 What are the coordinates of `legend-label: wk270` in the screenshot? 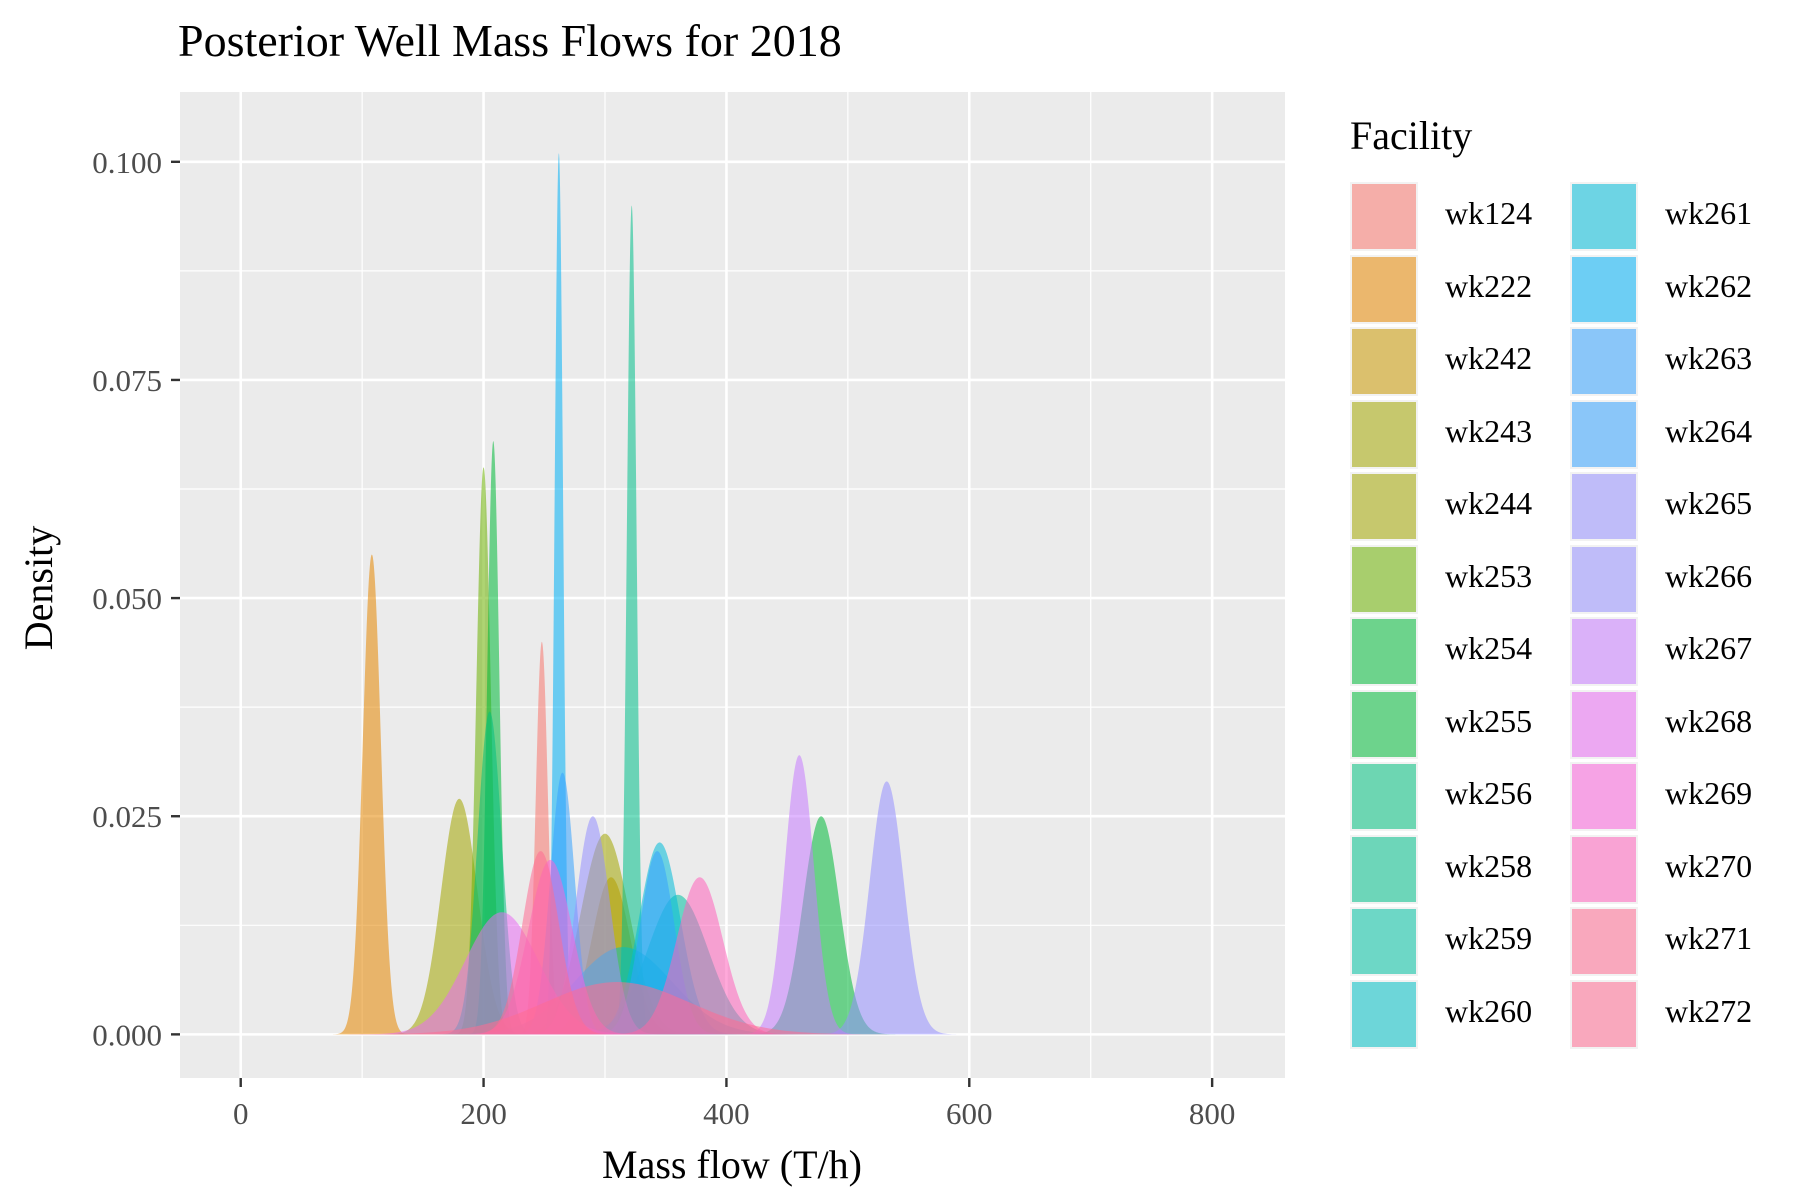 It's located at (1709, 865).